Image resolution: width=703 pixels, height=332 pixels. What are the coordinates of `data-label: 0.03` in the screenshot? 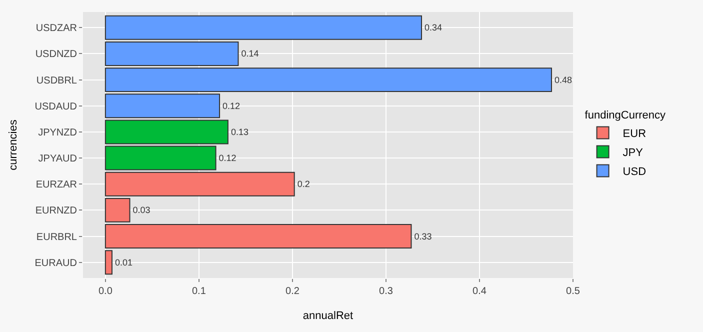 It's located at (141, 210).